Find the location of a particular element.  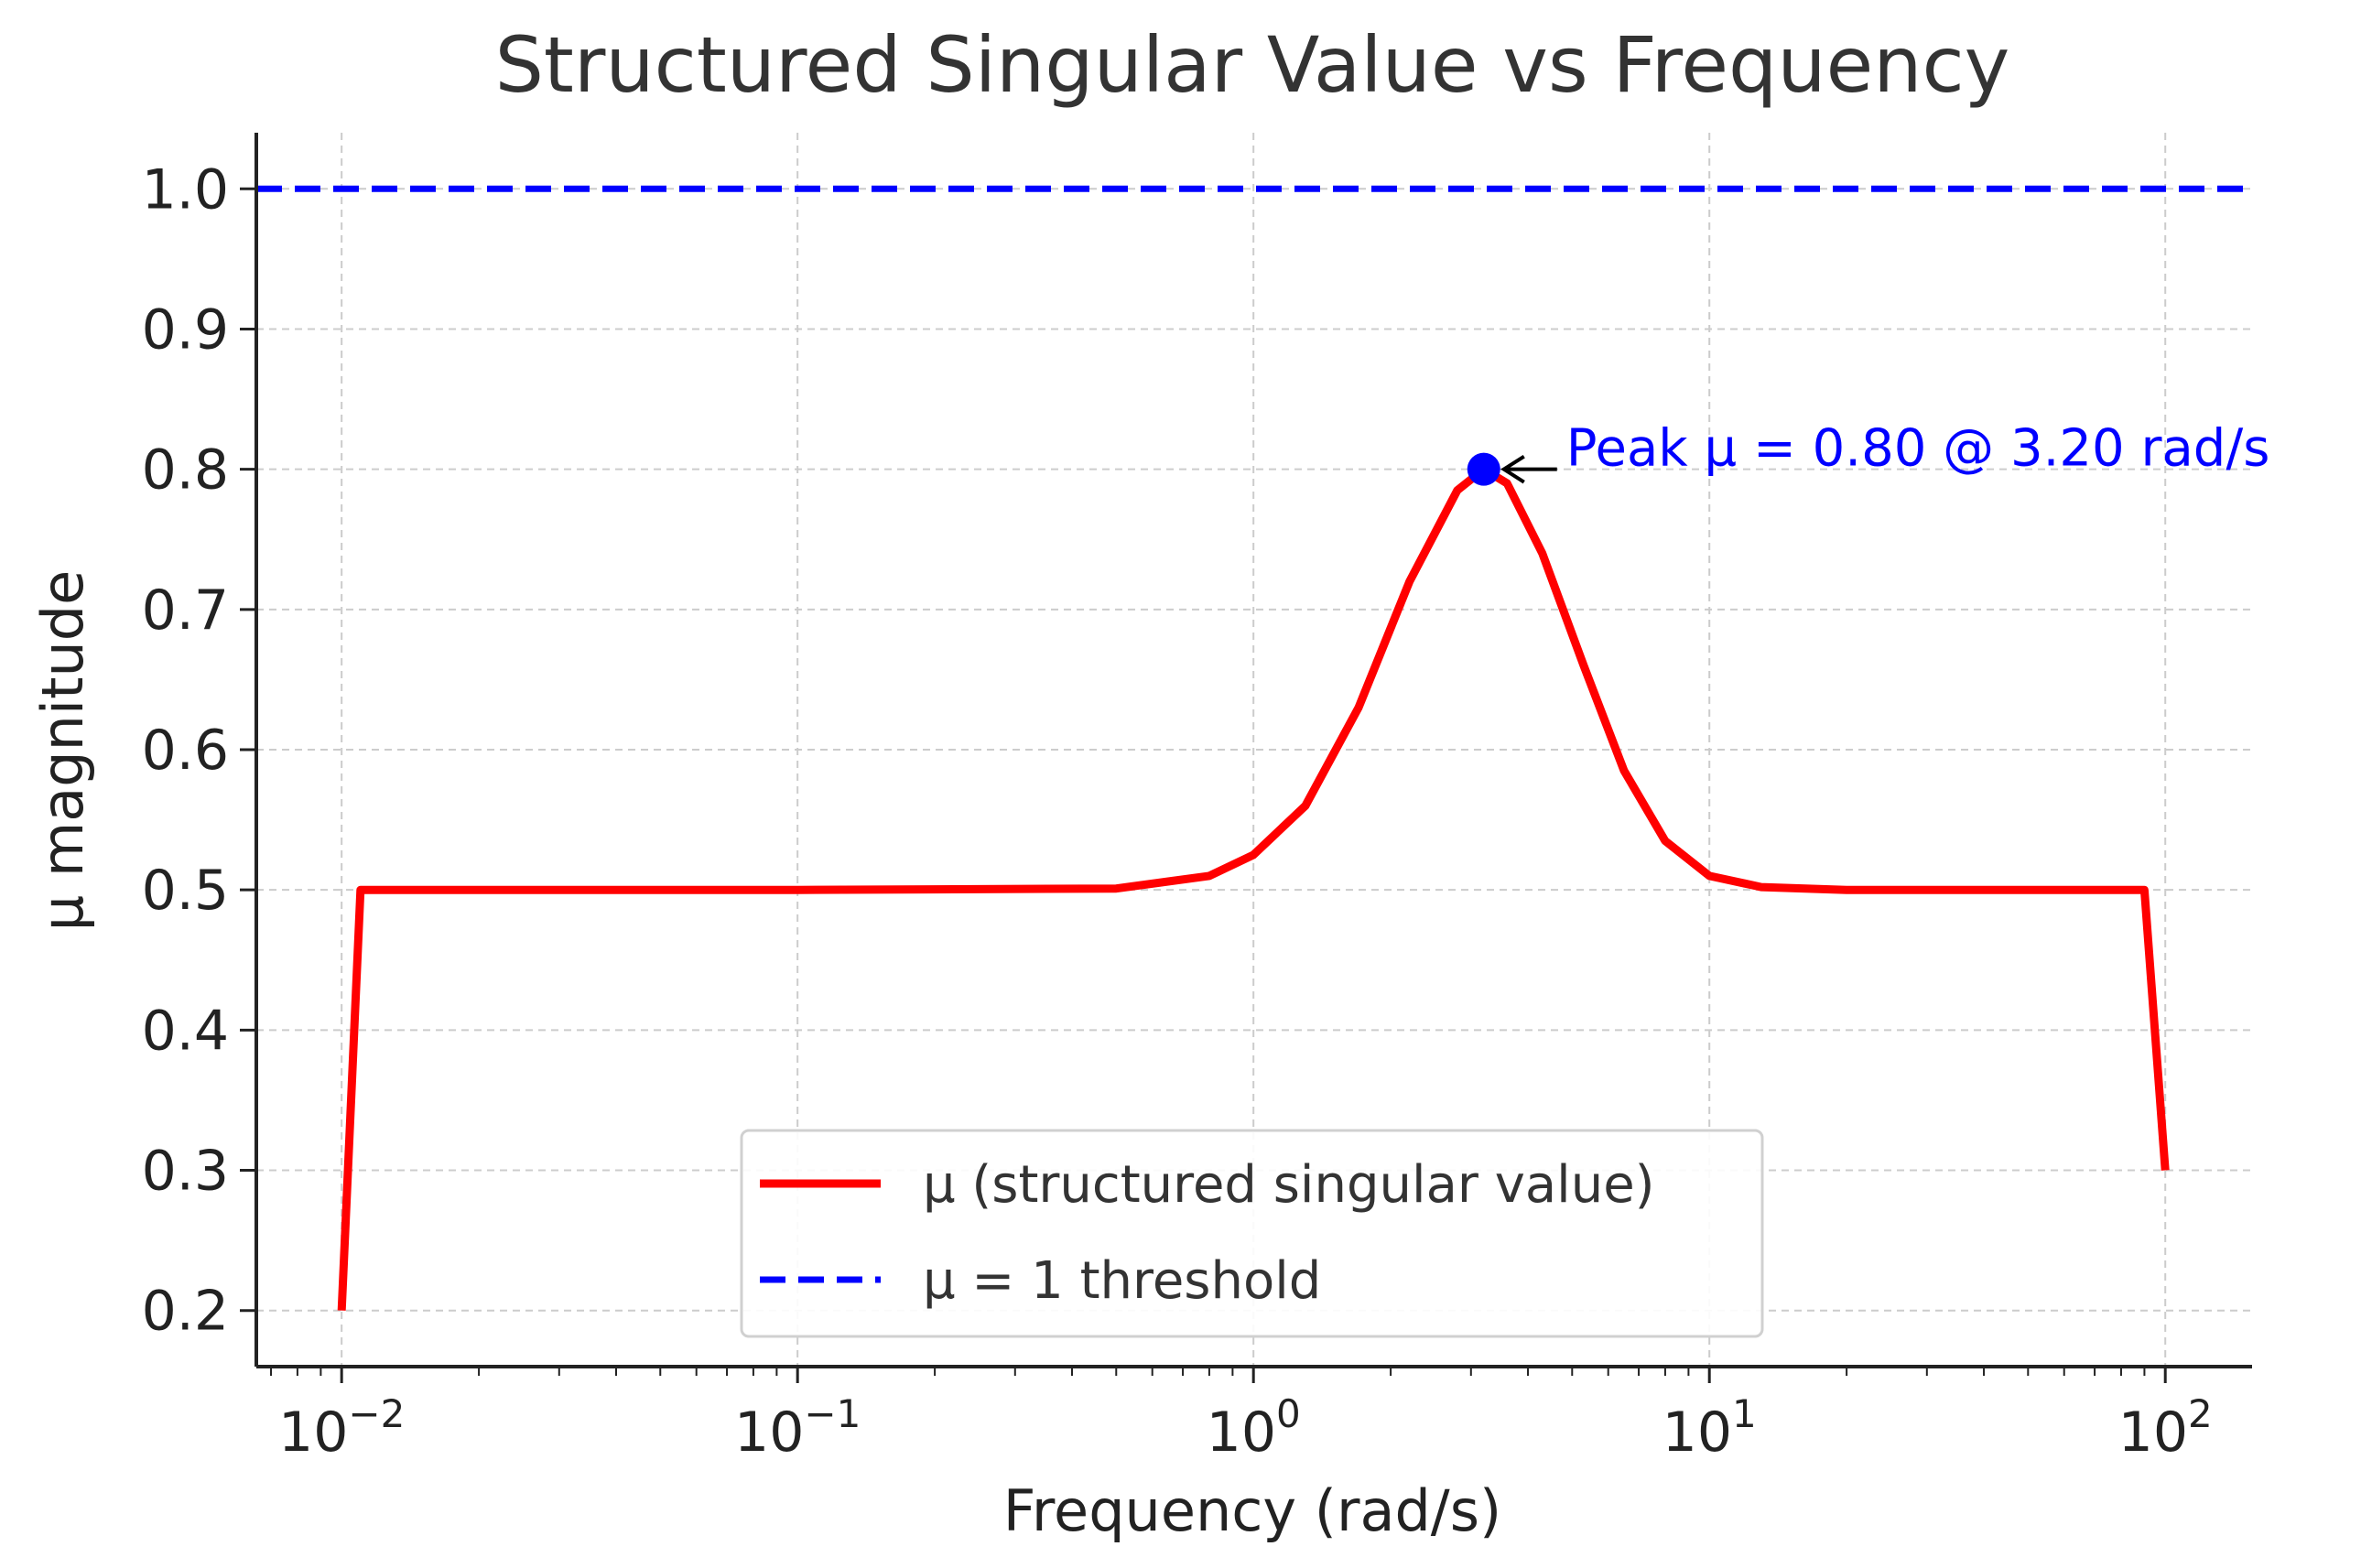

legend-label: μ (structured singular value) is located at coordinates (1289, 1185).